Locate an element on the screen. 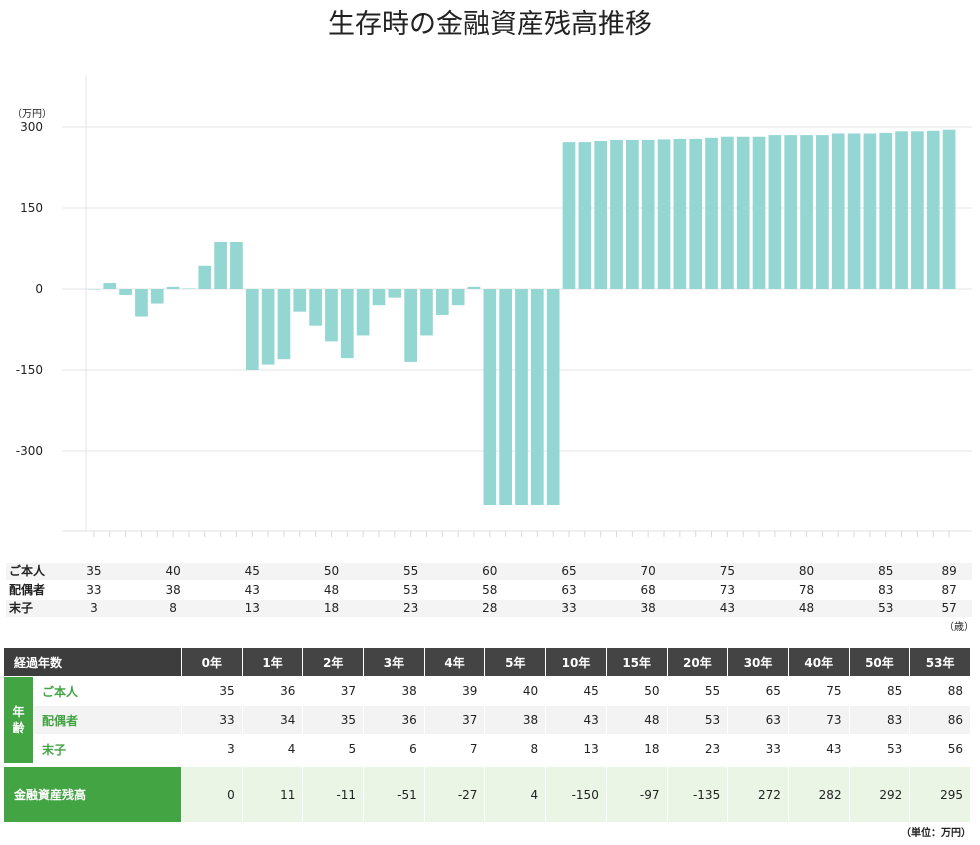 The image size is (980, 845). table-cell: 86 is located at coordinates (940, 720).